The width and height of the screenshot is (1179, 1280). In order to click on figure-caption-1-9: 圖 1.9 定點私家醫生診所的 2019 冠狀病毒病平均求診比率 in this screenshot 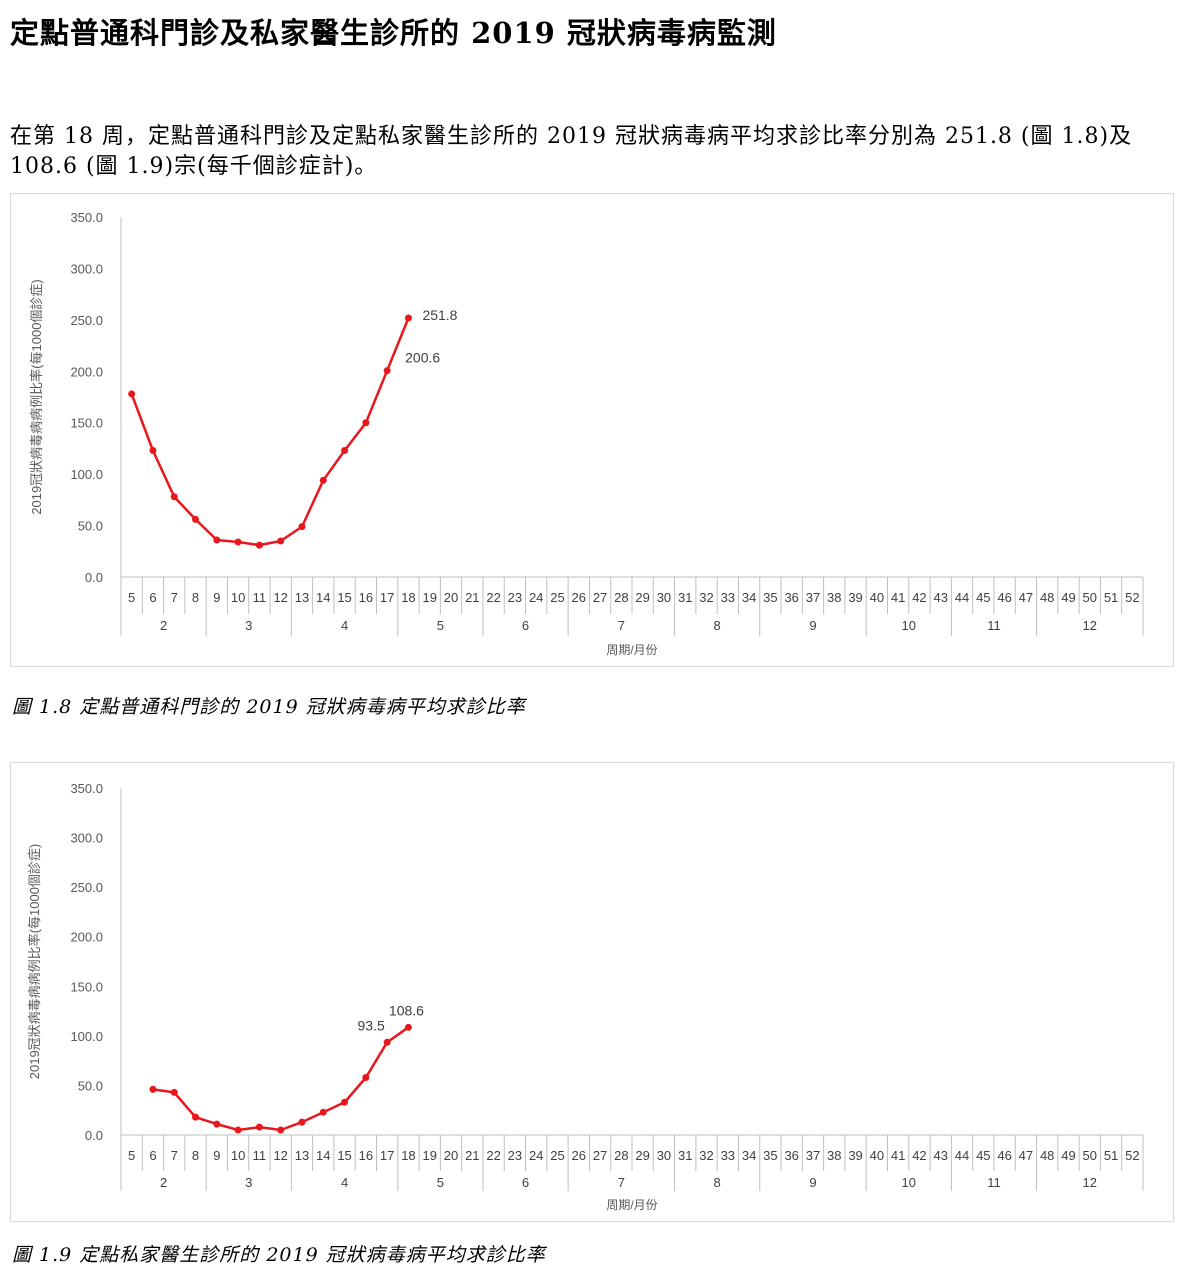, I will do `click(279, 1255)`.